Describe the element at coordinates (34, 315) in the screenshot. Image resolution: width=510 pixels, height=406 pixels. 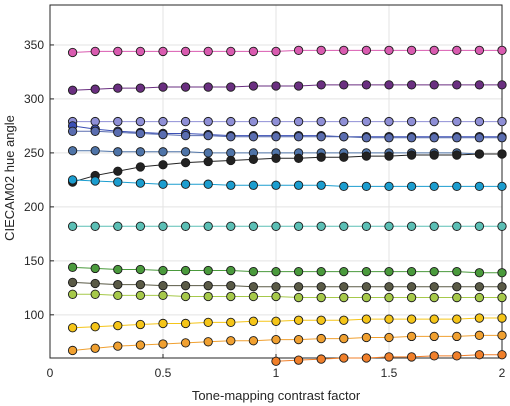
I see `y-tick-label: 100` at that location.